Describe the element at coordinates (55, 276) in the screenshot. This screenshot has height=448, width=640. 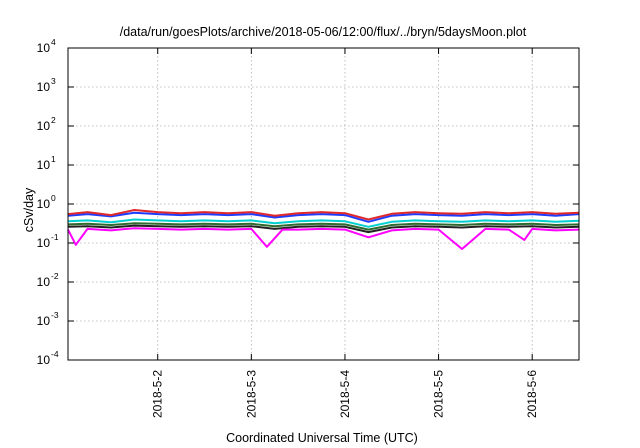
I see `y-tick-exponent: -2` at that location.